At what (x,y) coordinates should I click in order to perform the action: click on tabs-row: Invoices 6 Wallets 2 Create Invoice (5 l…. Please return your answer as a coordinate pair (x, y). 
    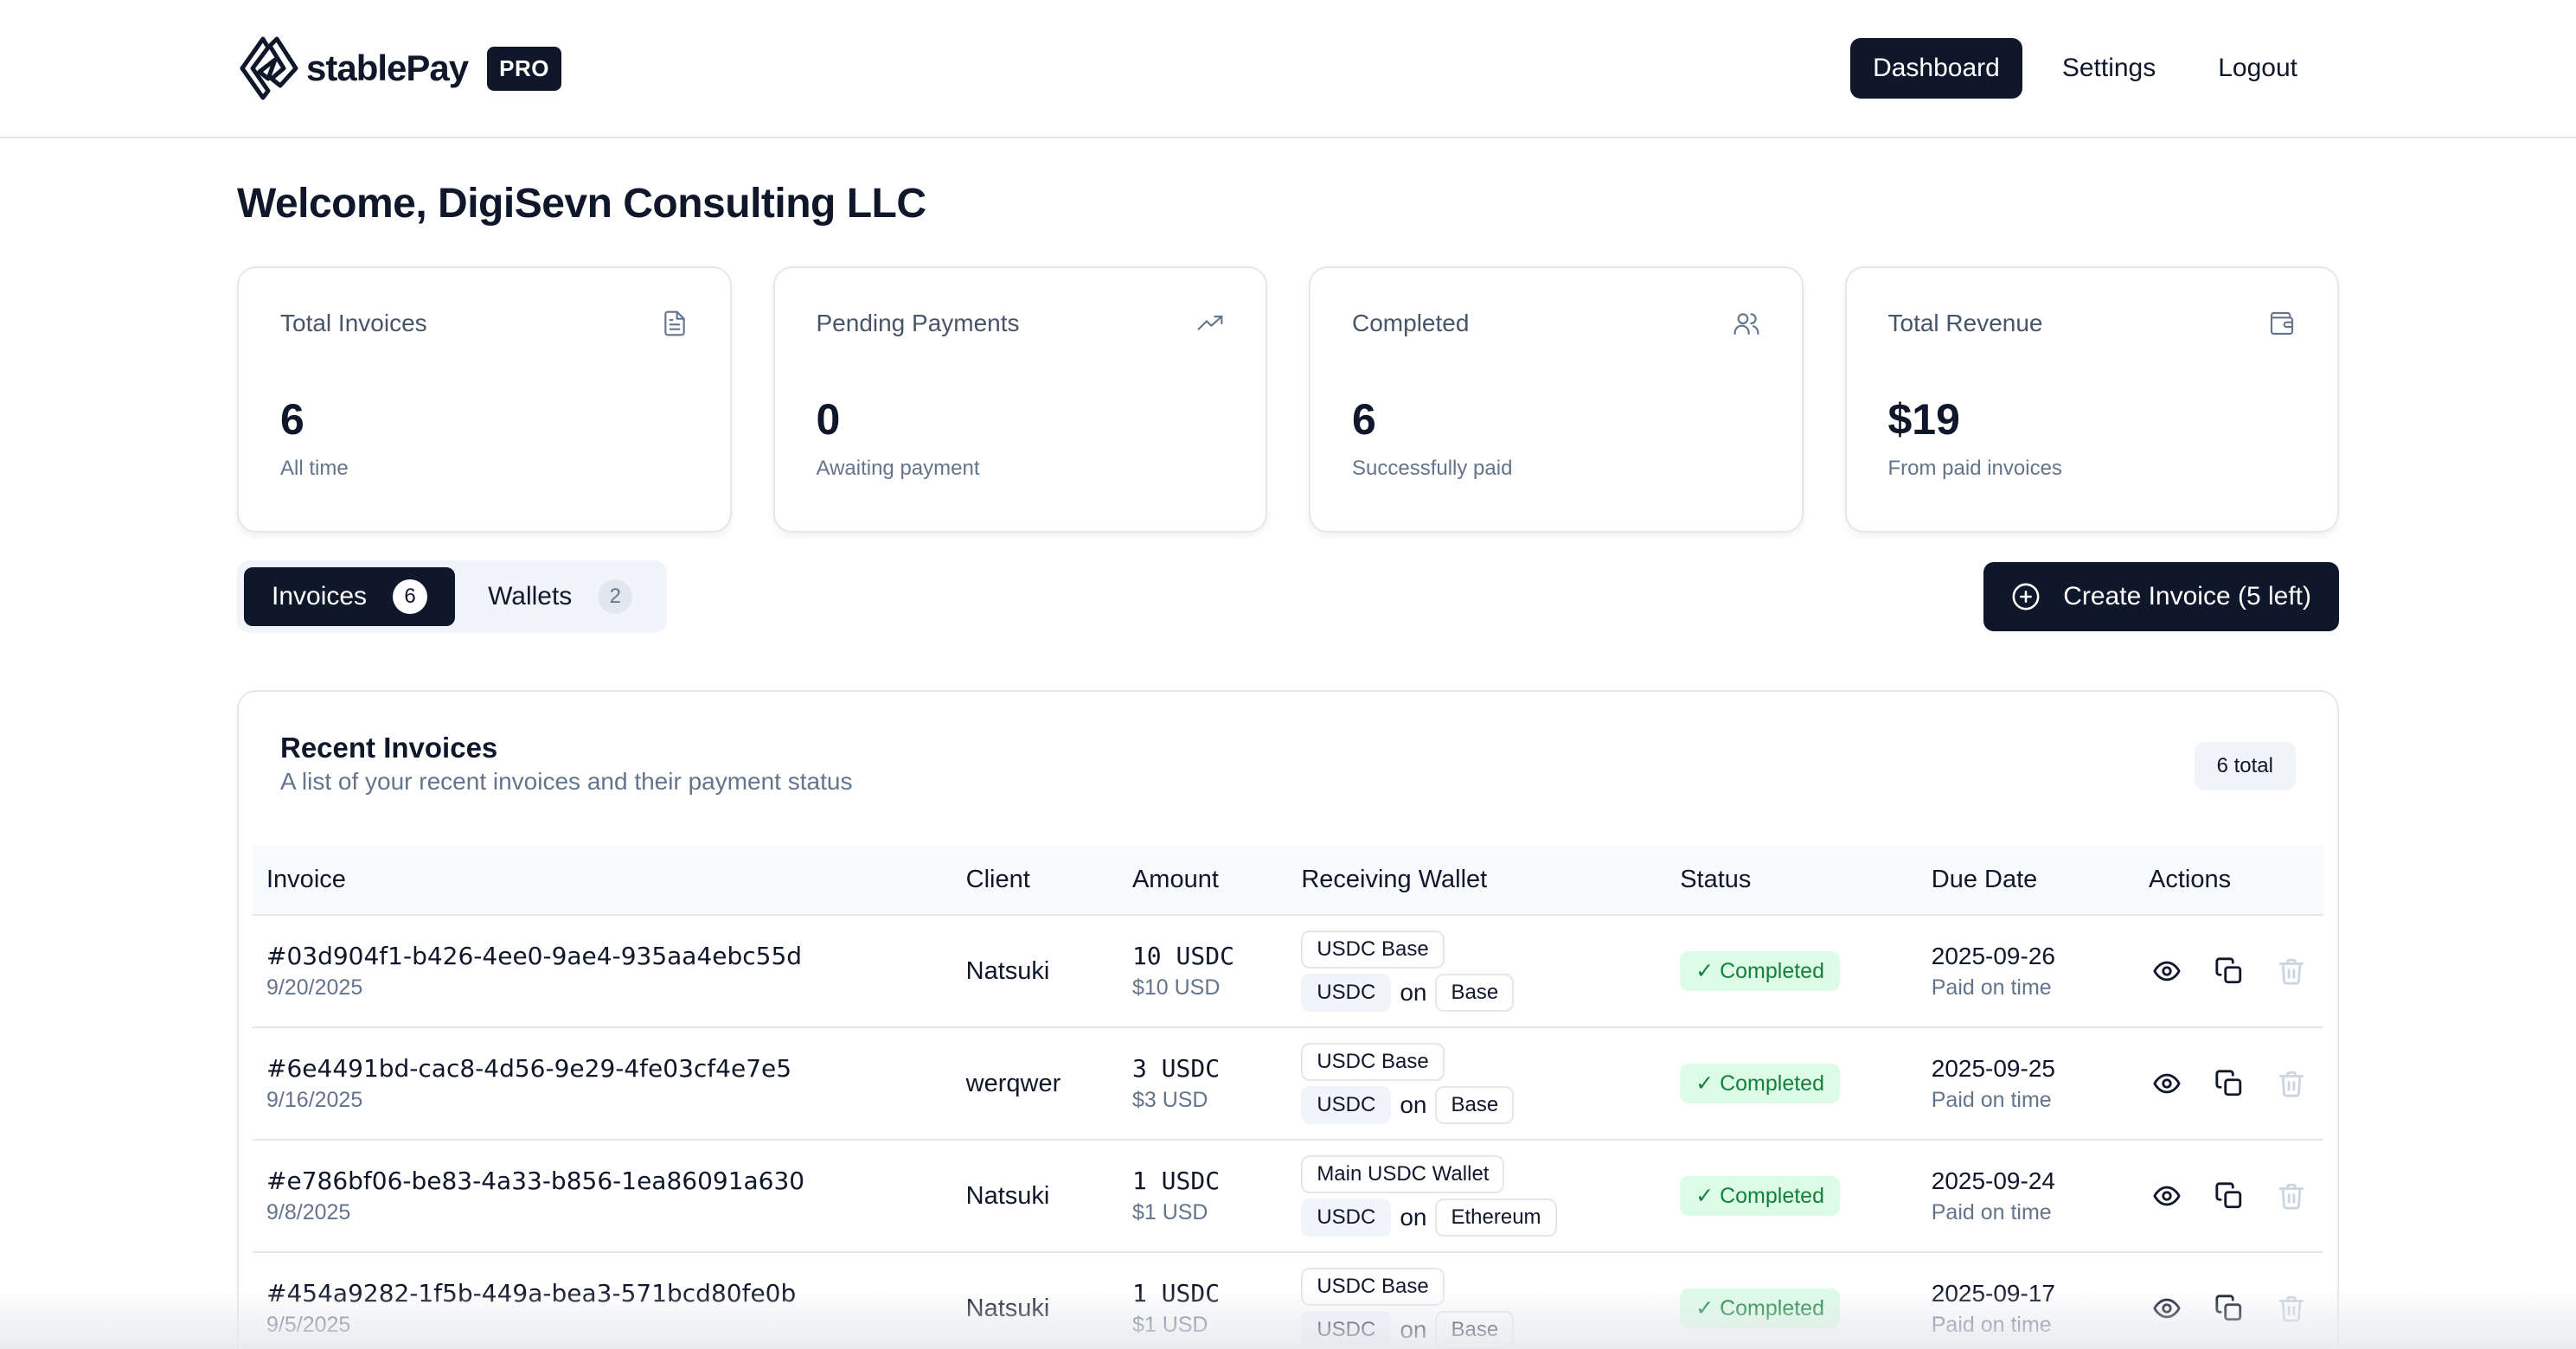
    Looking at the image, I should click on (1288, 596).